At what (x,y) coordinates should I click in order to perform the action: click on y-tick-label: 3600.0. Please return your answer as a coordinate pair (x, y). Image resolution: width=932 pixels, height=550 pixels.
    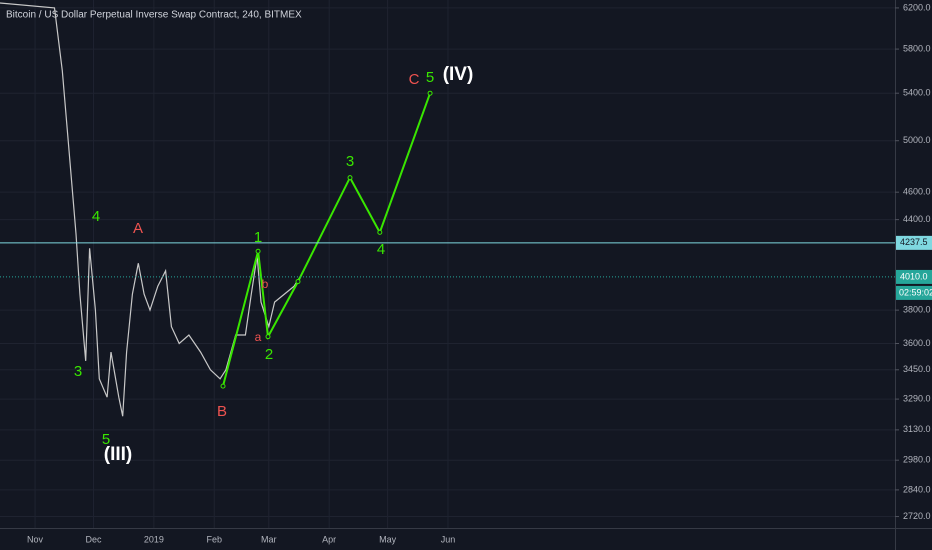
    Looking at the image, I should click on (917, 343).